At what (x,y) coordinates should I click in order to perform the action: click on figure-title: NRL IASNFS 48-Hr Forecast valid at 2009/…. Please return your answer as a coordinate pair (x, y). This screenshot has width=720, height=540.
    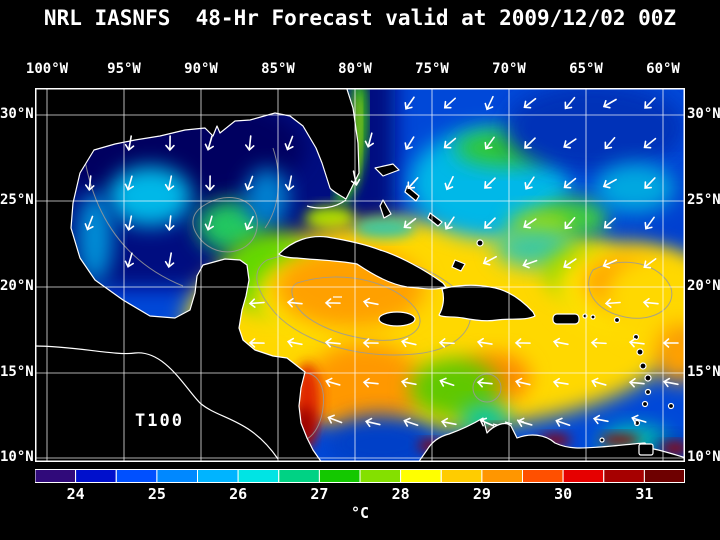
    Looking at the image, I should click on (360, 18).